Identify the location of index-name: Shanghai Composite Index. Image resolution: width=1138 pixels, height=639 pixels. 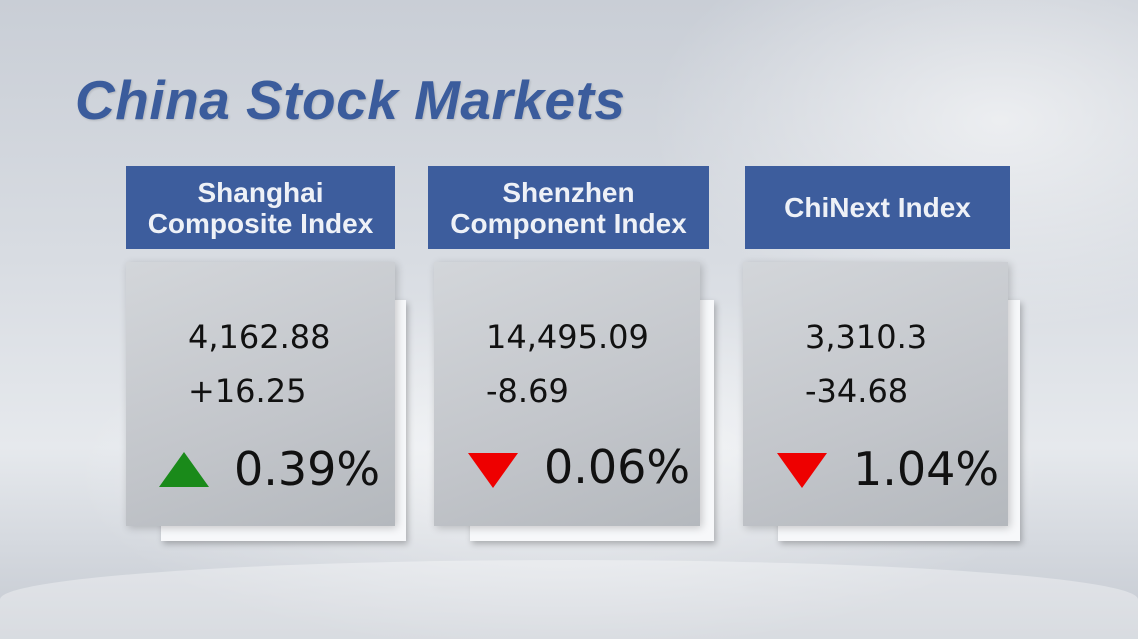
(260, 207).